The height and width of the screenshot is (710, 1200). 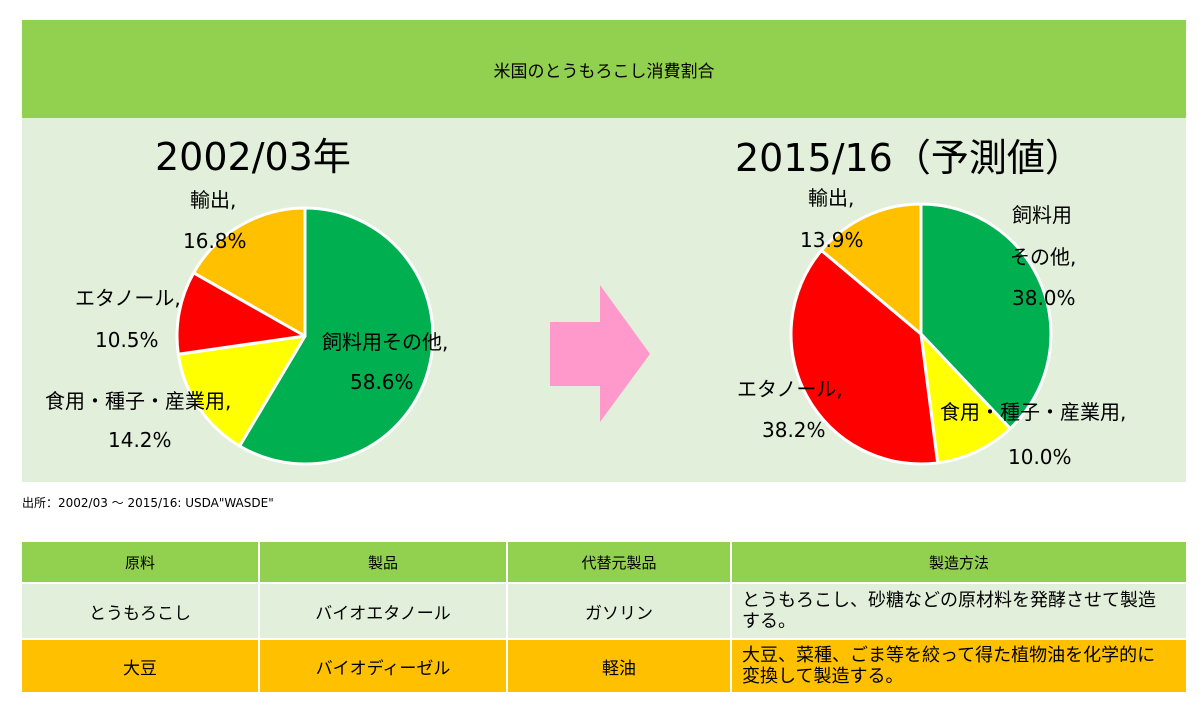 What do you see at coordinates (949, 666) in the screenshot?
I see `method-text: 大豆、菜種、ごま等を絞って得た植物油を化学的に変換して製造する。` at bounding box center [949, 666].